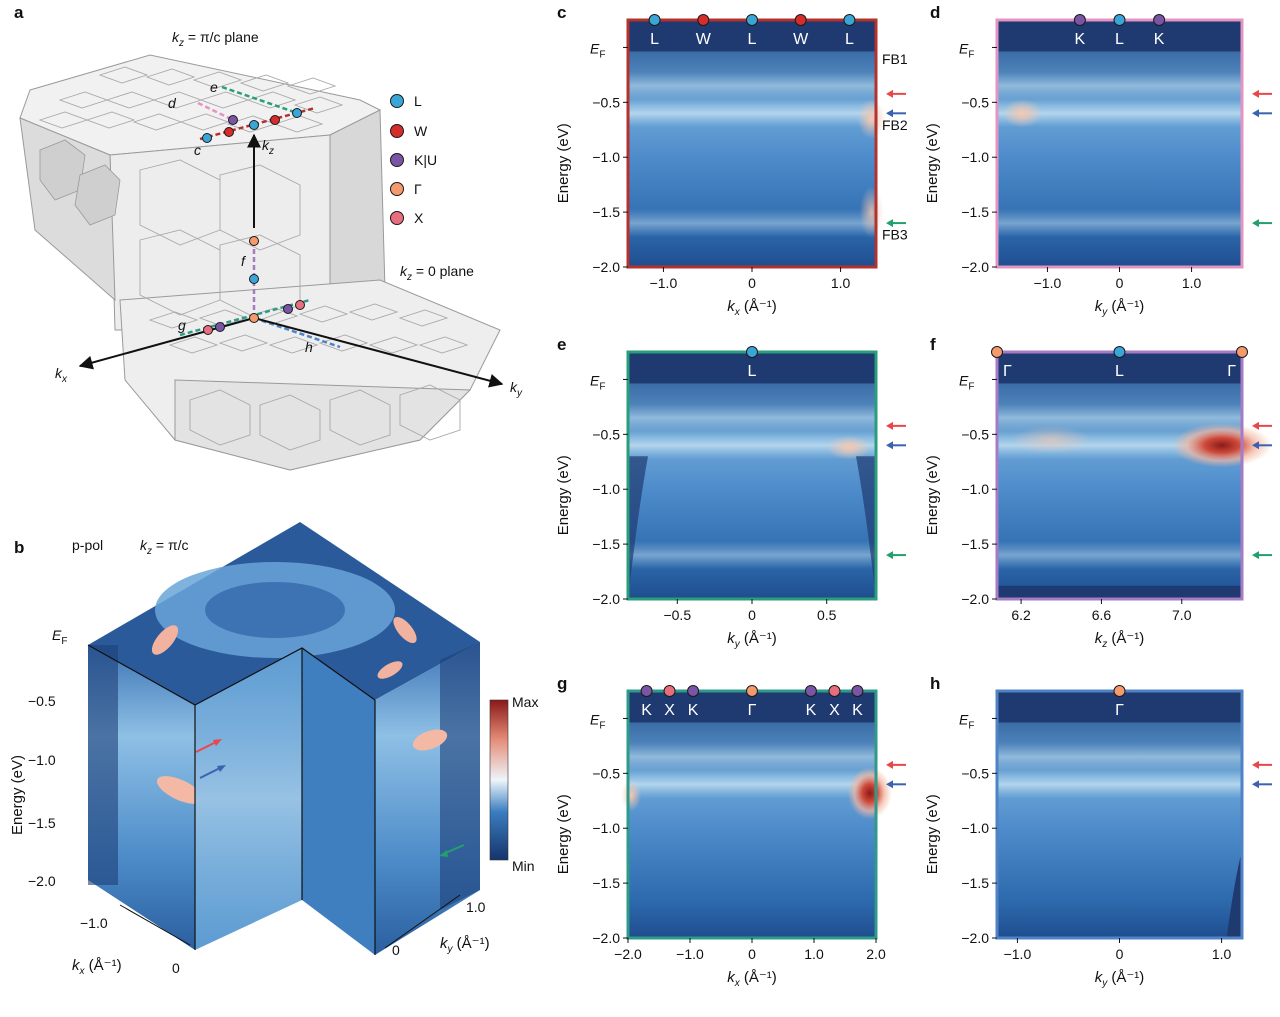  I want to click on legend-item-Gamma: Γ, so click(406, 189).